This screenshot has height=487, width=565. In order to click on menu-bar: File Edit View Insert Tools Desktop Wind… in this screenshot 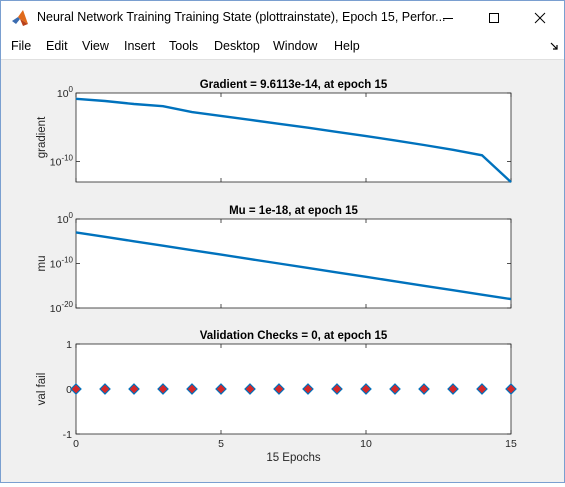, I will do `click(282, 47)`.